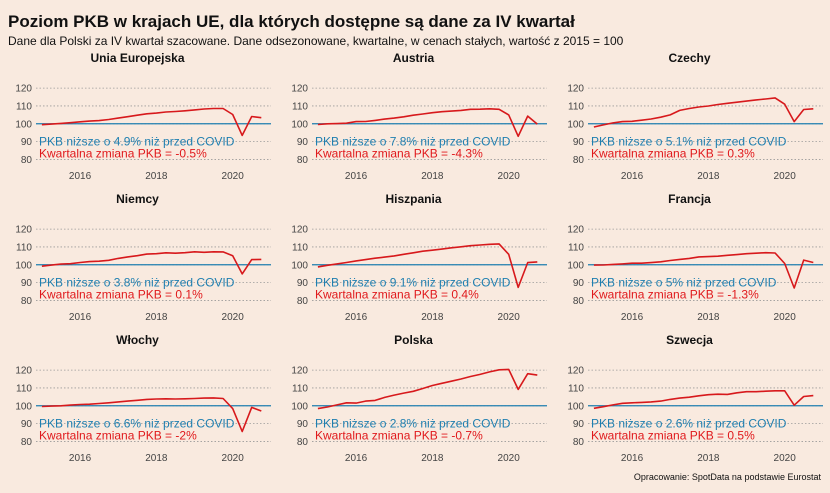 The width and height of the screenshot is (830, 493). What do you see at coordinates (689, 58) in the screenshot?
I see `panel-title: Czechy` at bounding box center [689, 58].